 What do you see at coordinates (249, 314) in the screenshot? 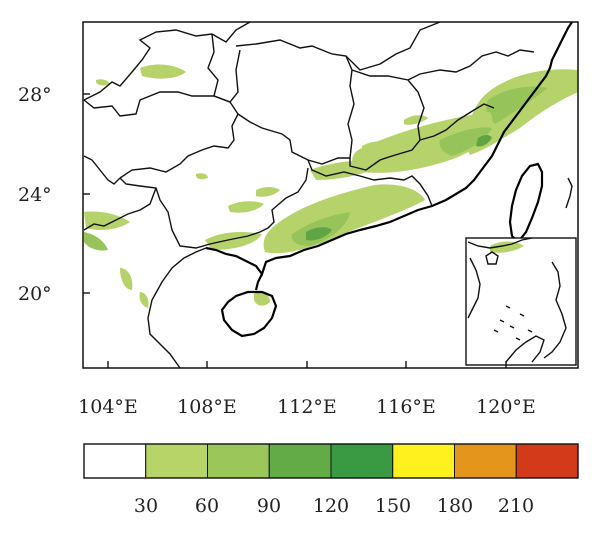
I see `coastline-hainan` at bounding box center [249, 314].